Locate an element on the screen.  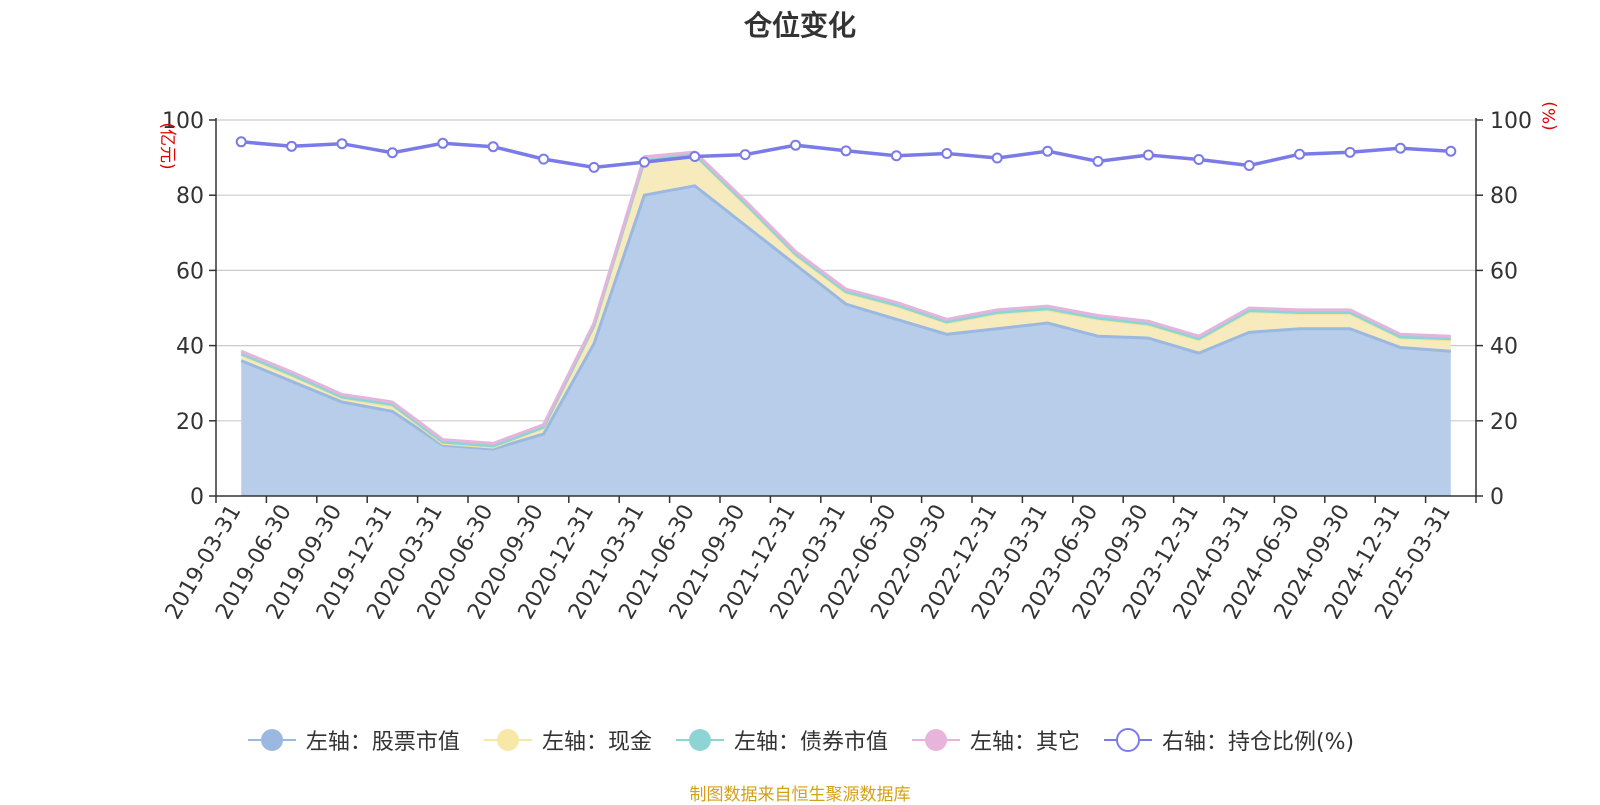
y-left-unit-label: (亿元) is located at coordinates (167, 145).